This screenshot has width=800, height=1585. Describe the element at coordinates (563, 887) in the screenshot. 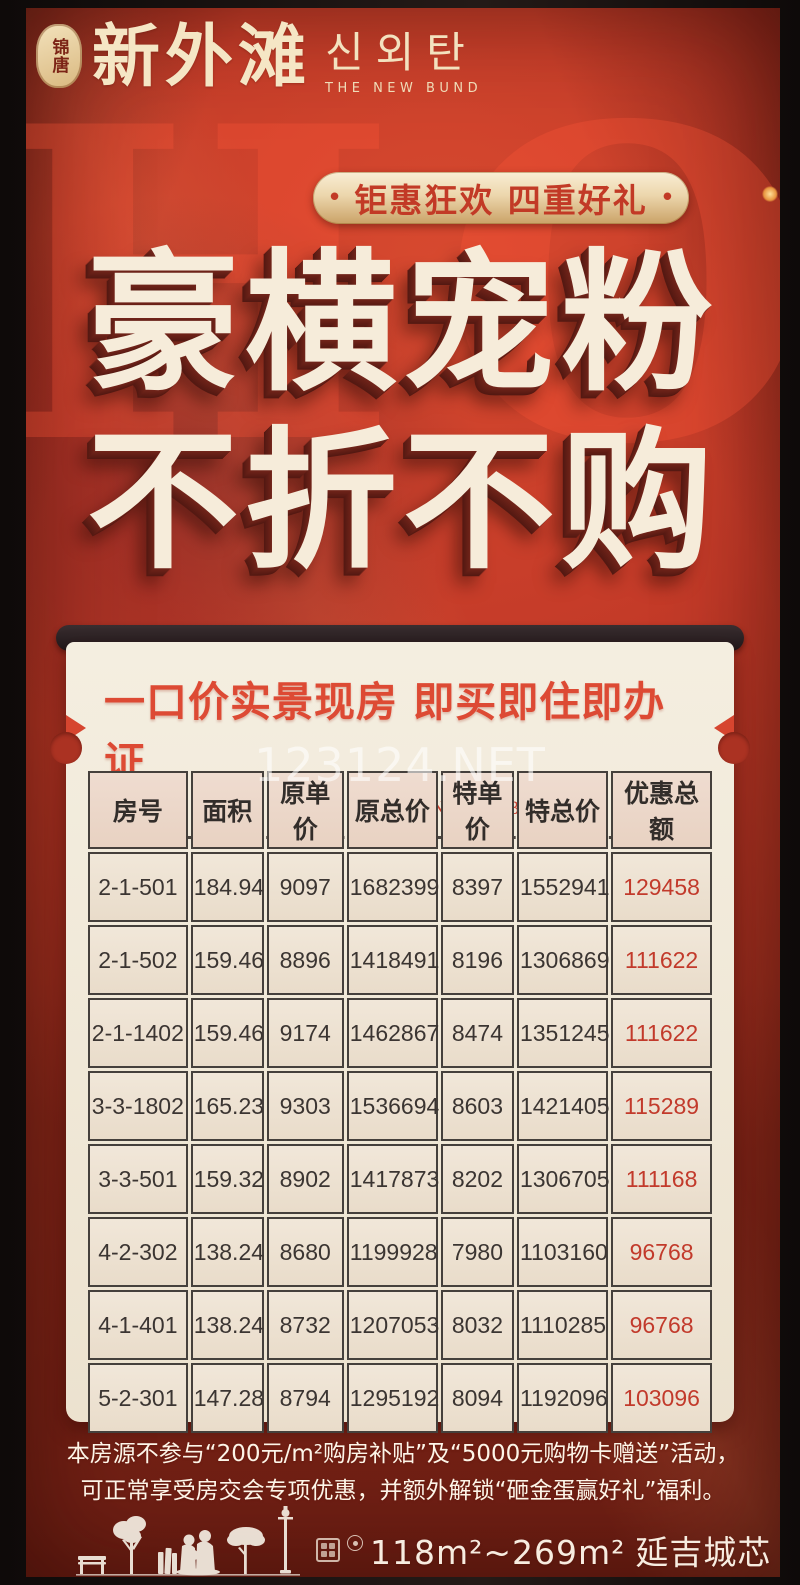

I see `table-cell: 1552941` at that location.